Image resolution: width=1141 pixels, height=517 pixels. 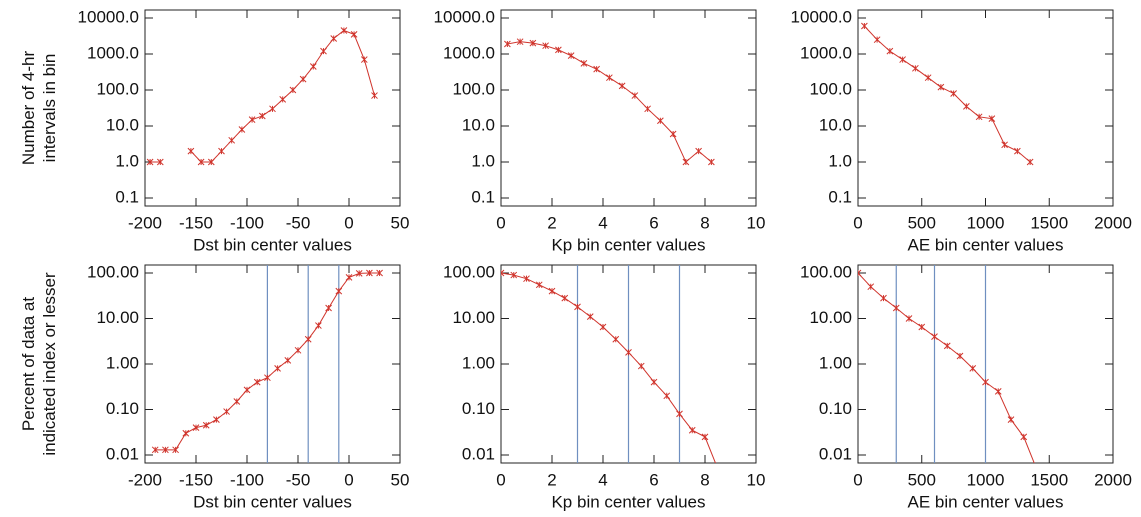 What do you see at coordinates (145, 479) in the screenshot?
I see `x-tick-label: -200` at bounding box center [145, 479].